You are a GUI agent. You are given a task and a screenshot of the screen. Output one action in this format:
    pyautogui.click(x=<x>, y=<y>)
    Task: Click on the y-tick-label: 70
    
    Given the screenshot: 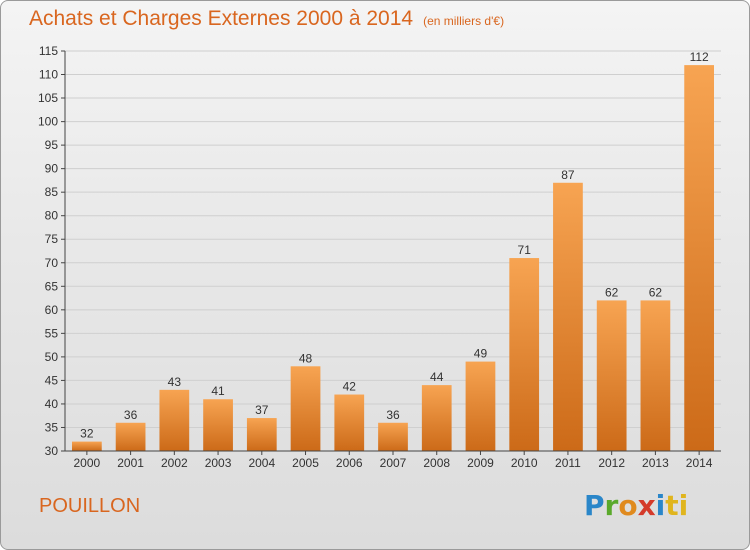 What is the action you would take?
    pyautogui.click(x=52, y=263)
    